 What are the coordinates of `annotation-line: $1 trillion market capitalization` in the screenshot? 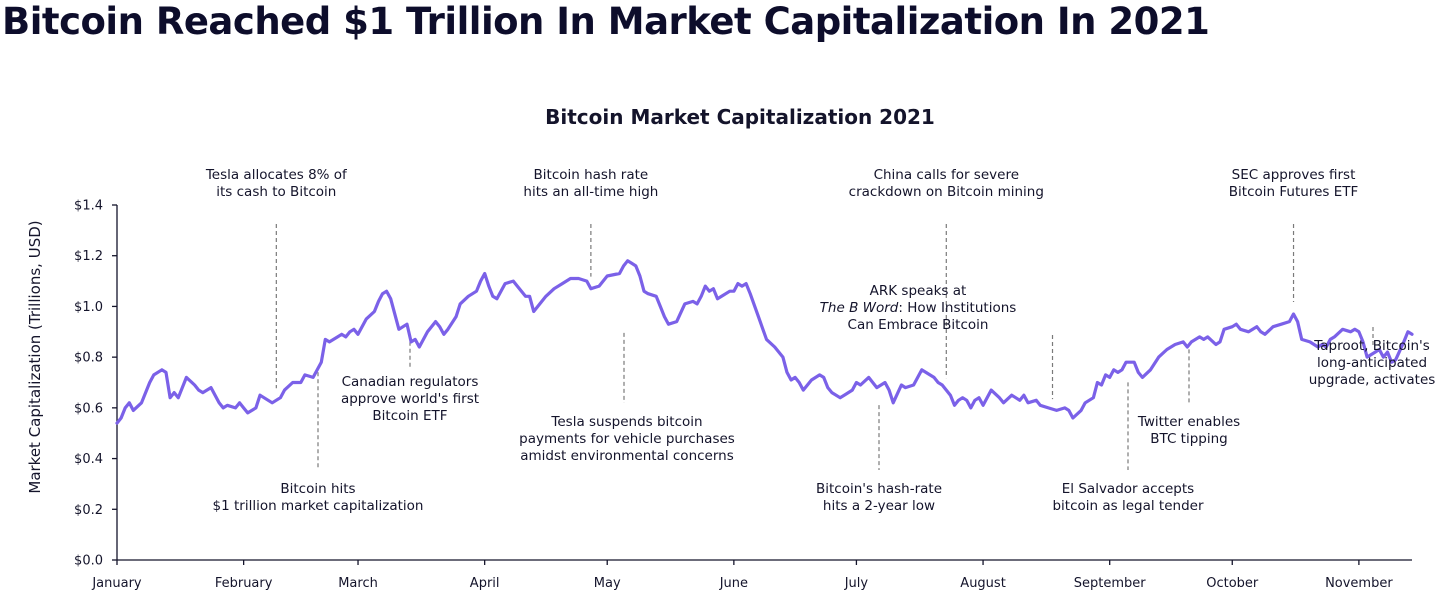 It's located at (318, 506).